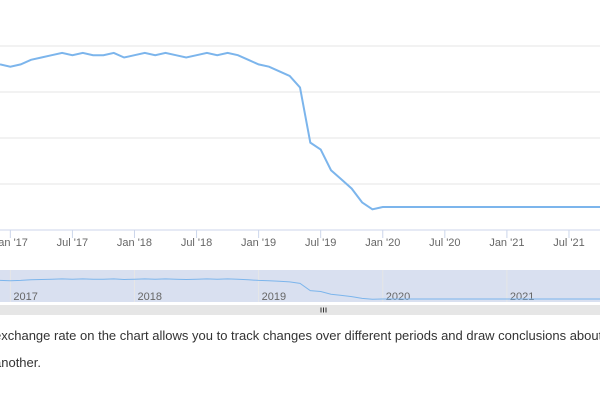 This screenshot has width=600, height=400. Describe the element at coordinates (444, 243) in the screenshot. I see `x-tick-label: Jul '20` at that location.